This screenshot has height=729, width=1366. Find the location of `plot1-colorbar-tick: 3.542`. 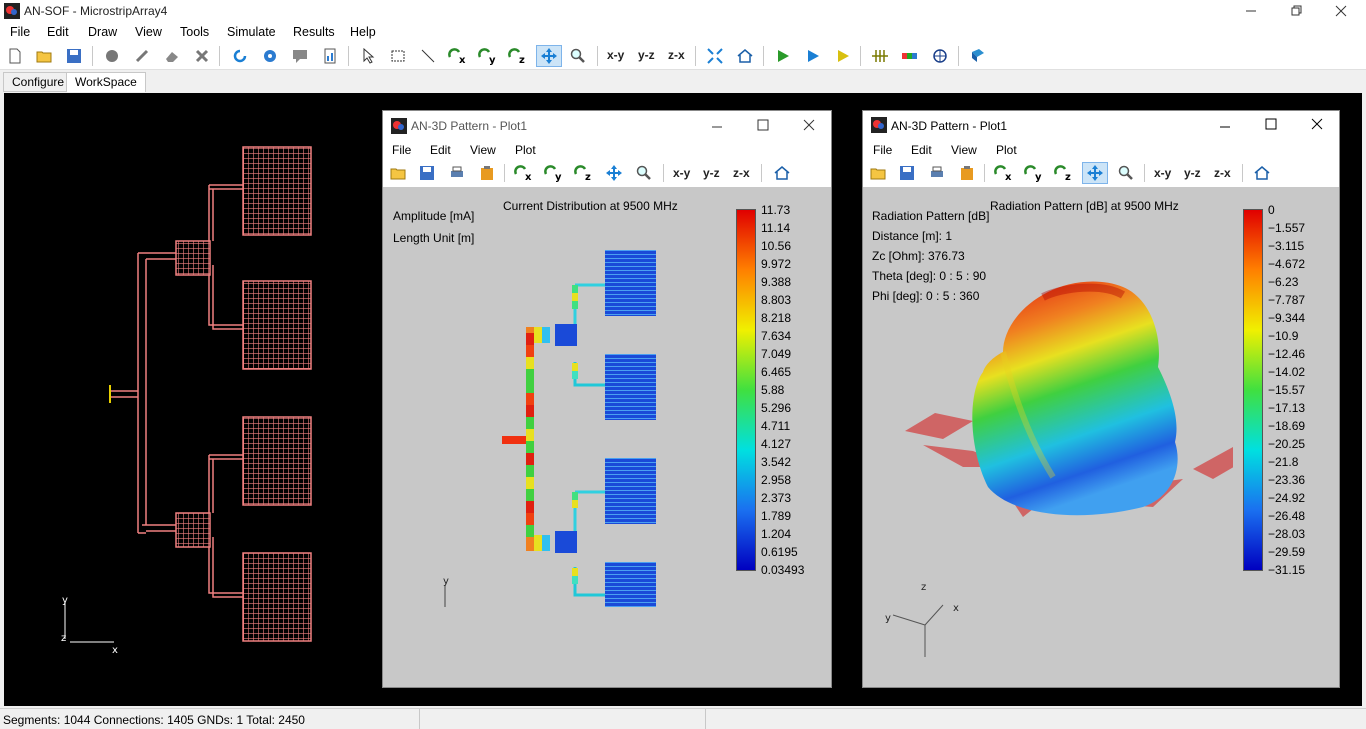

plot1-colorbar-tick: 3.542 is located at coordinates (776, 462).